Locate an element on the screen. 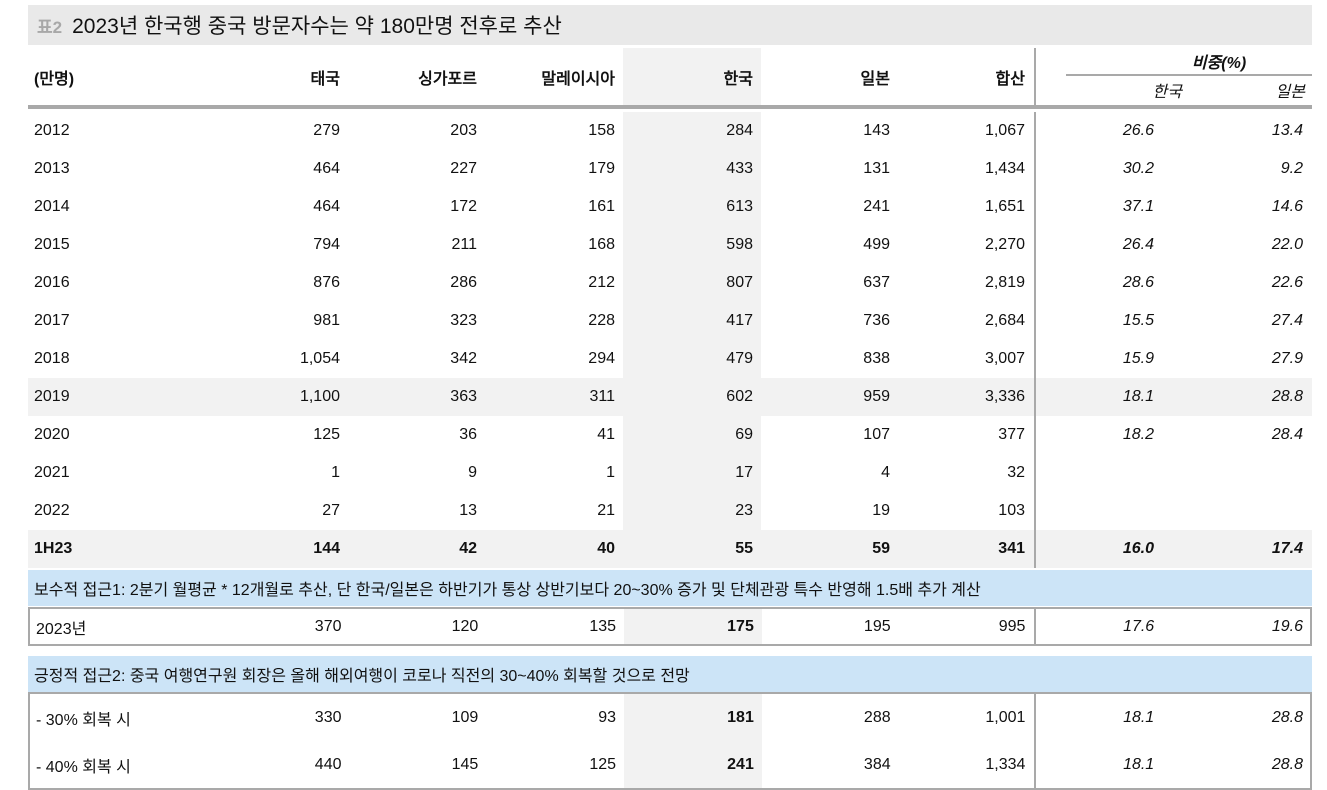 The width and height of the screenshot is (1327, 790). table-cell: 2,819 is located at coordinates (967, 283).